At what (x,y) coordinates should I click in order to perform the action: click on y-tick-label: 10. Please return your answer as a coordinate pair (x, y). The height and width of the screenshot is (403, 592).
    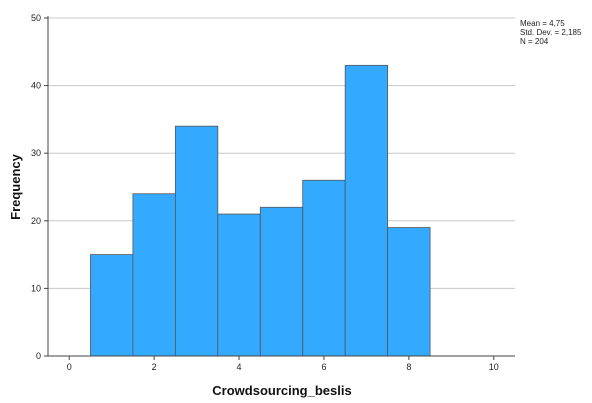
    Looking at the image, I should click on (36, 288).